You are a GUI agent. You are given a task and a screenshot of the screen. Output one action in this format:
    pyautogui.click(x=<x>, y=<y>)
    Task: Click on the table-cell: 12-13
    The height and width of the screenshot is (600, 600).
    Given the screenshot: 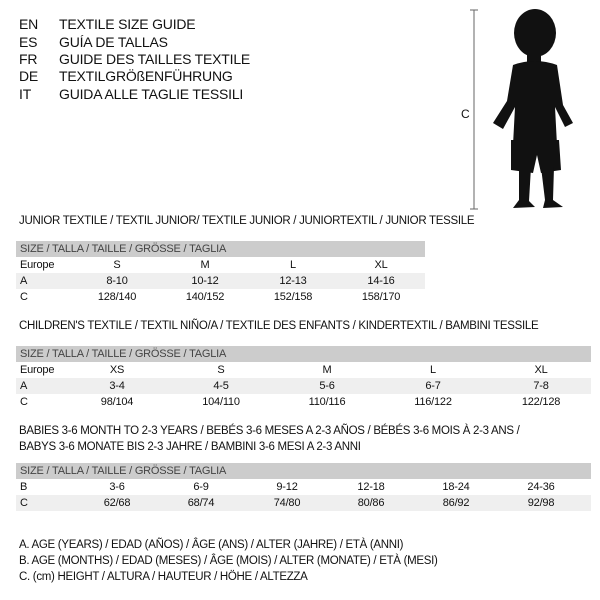 What is the action you would take?
    pyautogui.click(x=293, y=281)
    